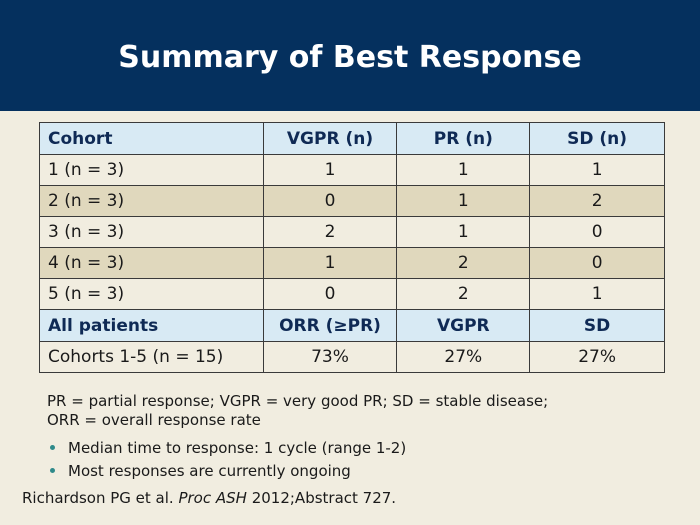  I want to click on header-vgpr: VGPR (n), so click(330, 138).